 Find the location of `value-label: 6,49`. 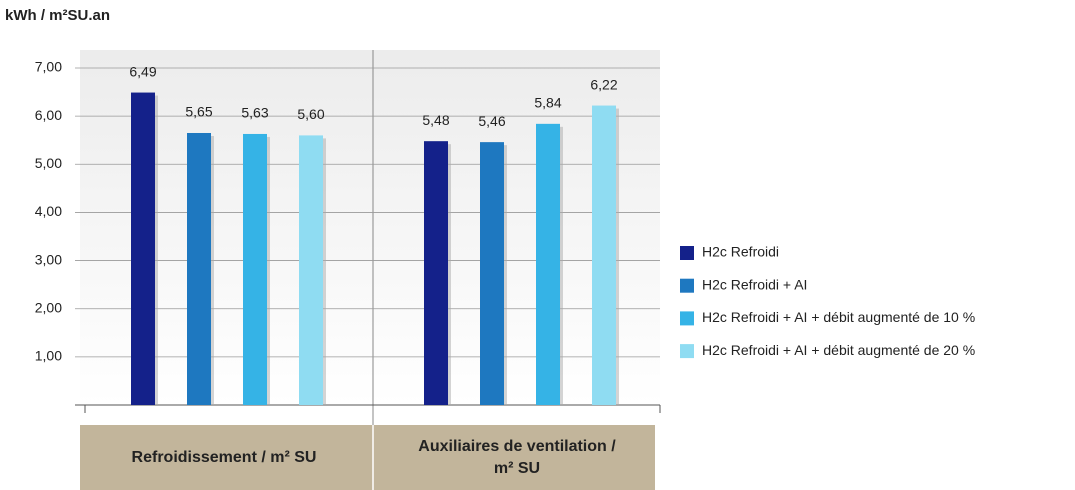

value-label: 6,49 is located at coordinates (142, 71).